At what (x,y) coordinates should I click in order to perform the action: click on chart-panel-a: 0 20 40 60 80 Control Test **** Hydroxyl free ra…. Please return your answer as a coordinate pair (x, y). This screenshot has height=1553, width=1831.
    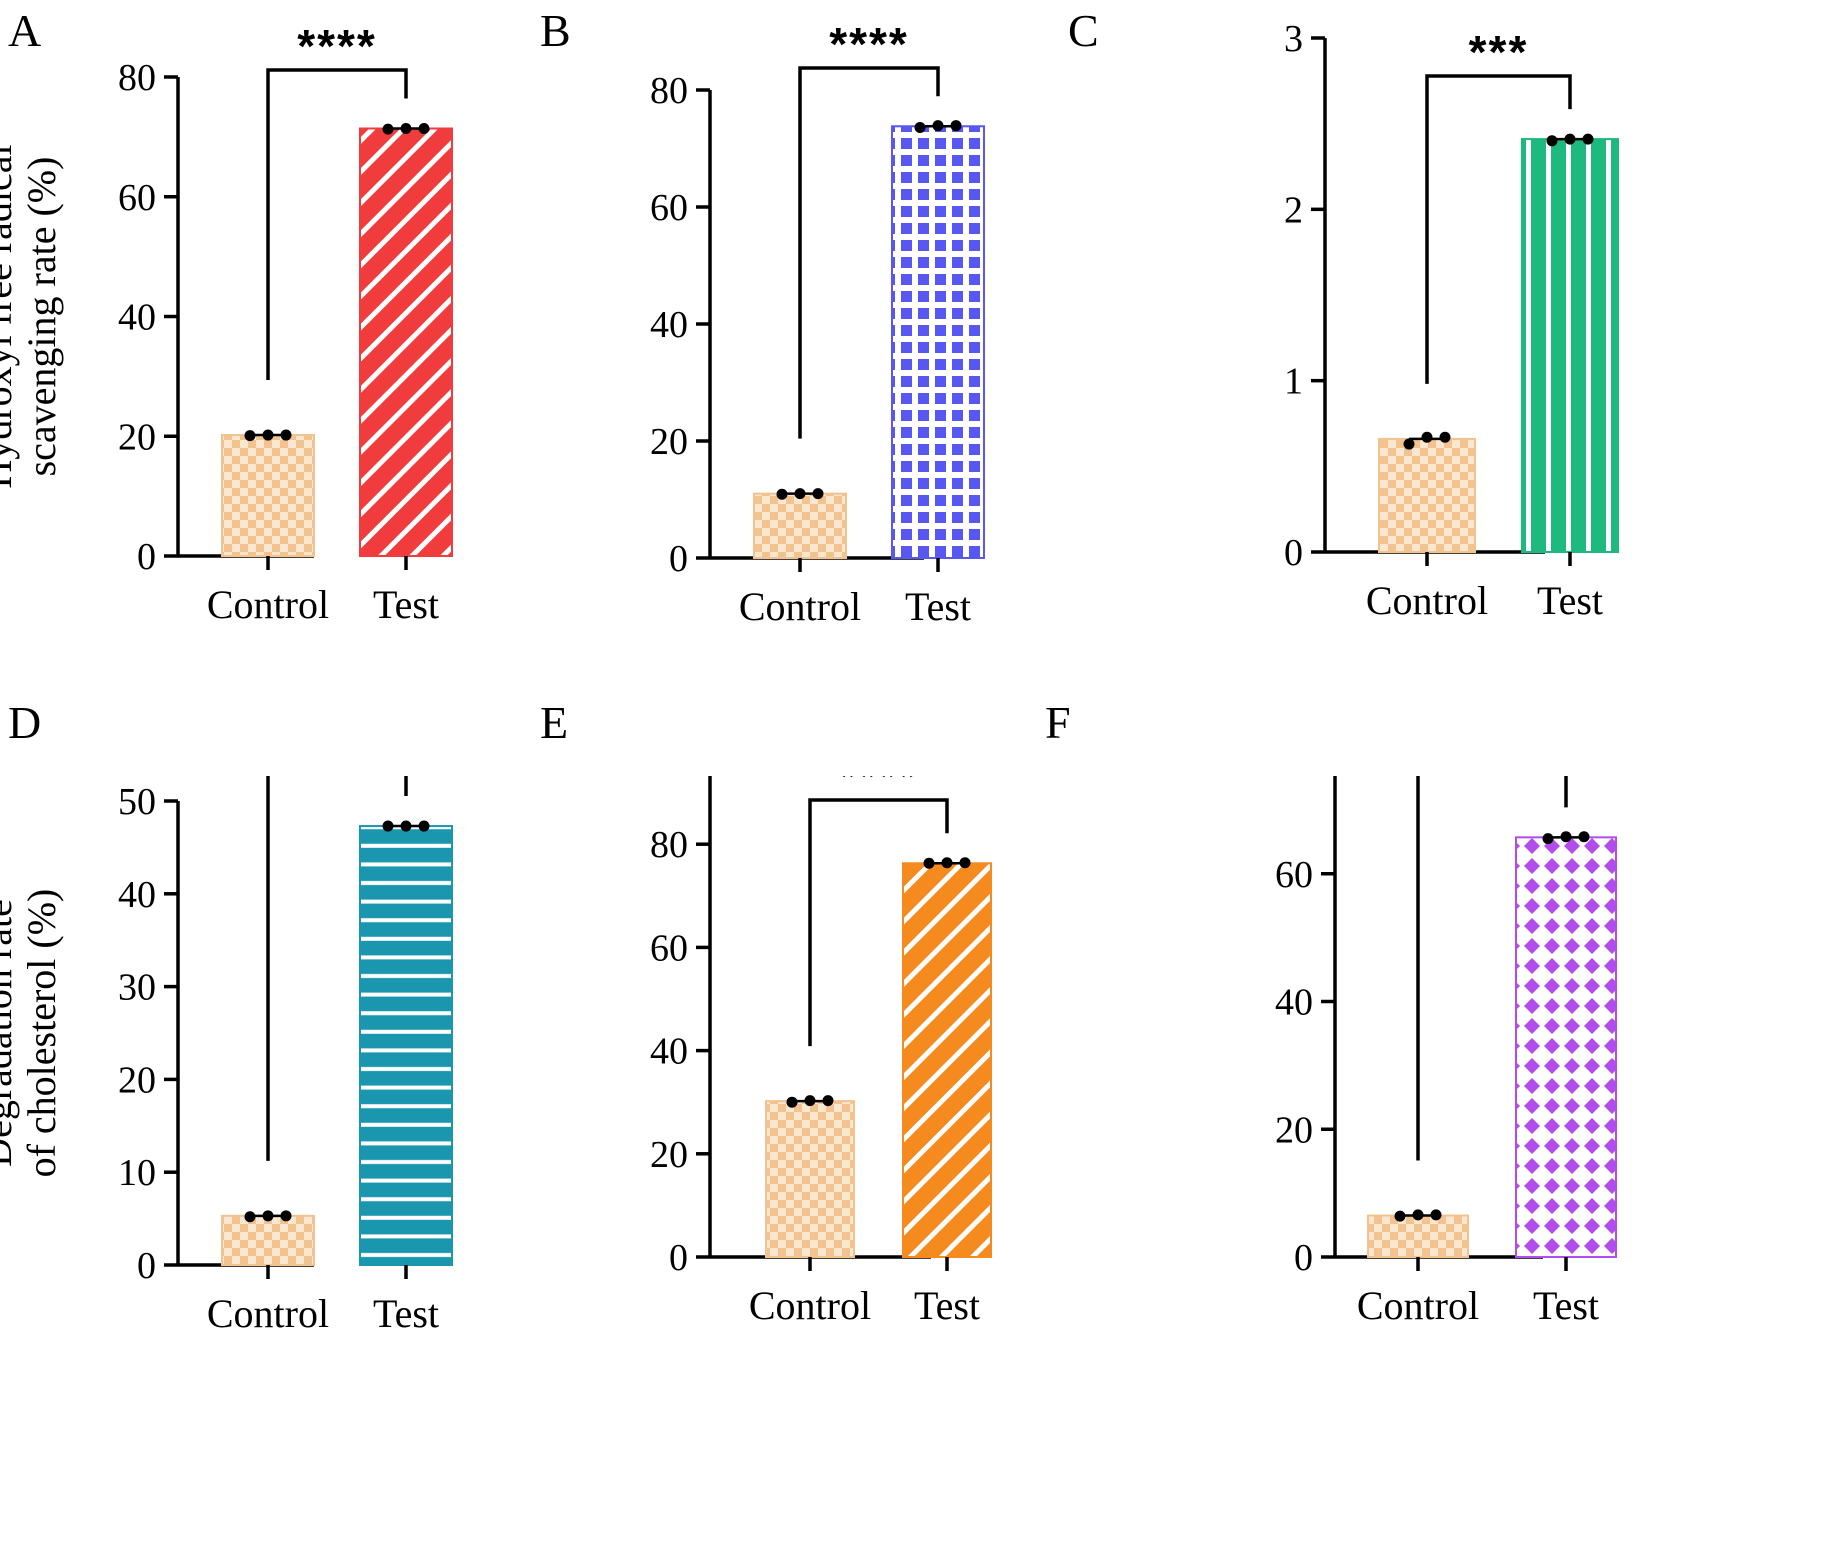
    Looking at the image, I should click on (226, 323).